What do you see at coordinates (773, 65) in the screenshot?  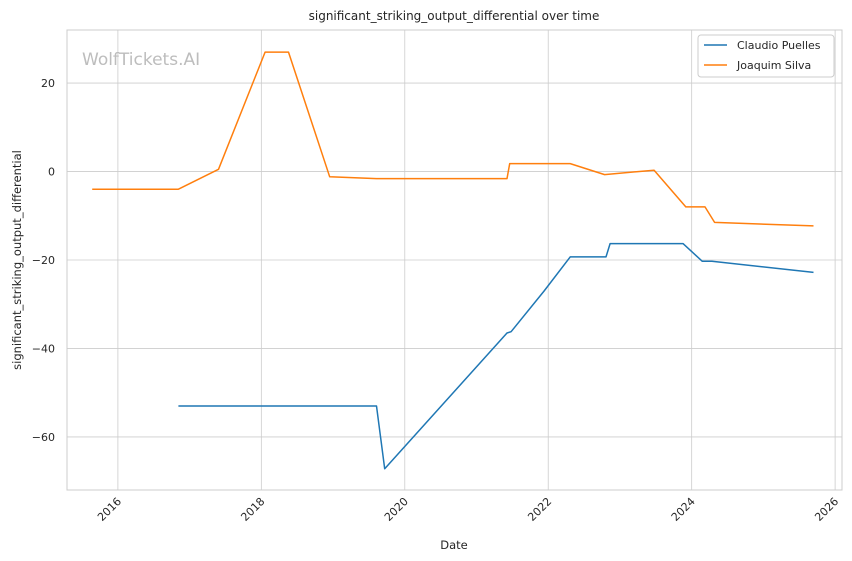 I see `legend-label: Joaquim Silva` at bounding box center [773, 65].